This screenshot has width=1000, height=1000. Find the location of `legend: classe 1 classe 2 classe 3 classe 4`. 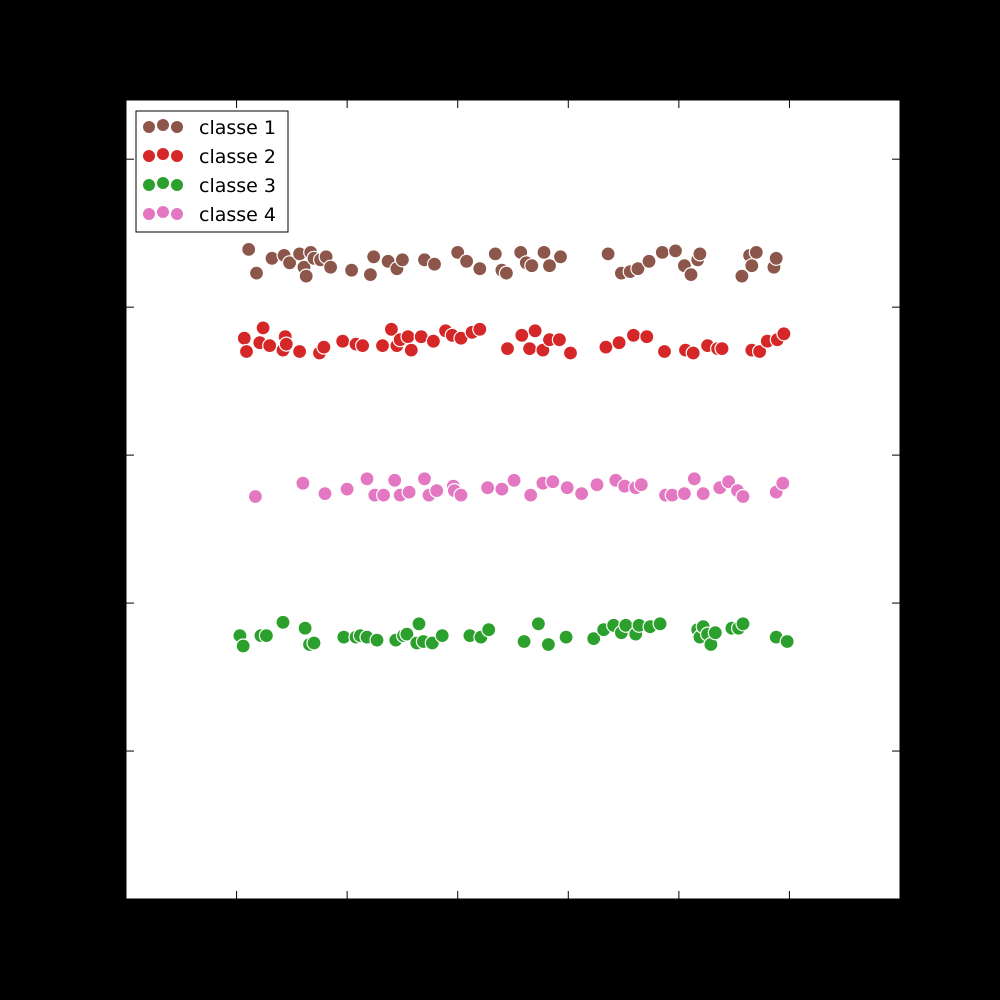

legend: classe 1 classe 2 classe 3 classe 4 is located at coordinates (212, 171).